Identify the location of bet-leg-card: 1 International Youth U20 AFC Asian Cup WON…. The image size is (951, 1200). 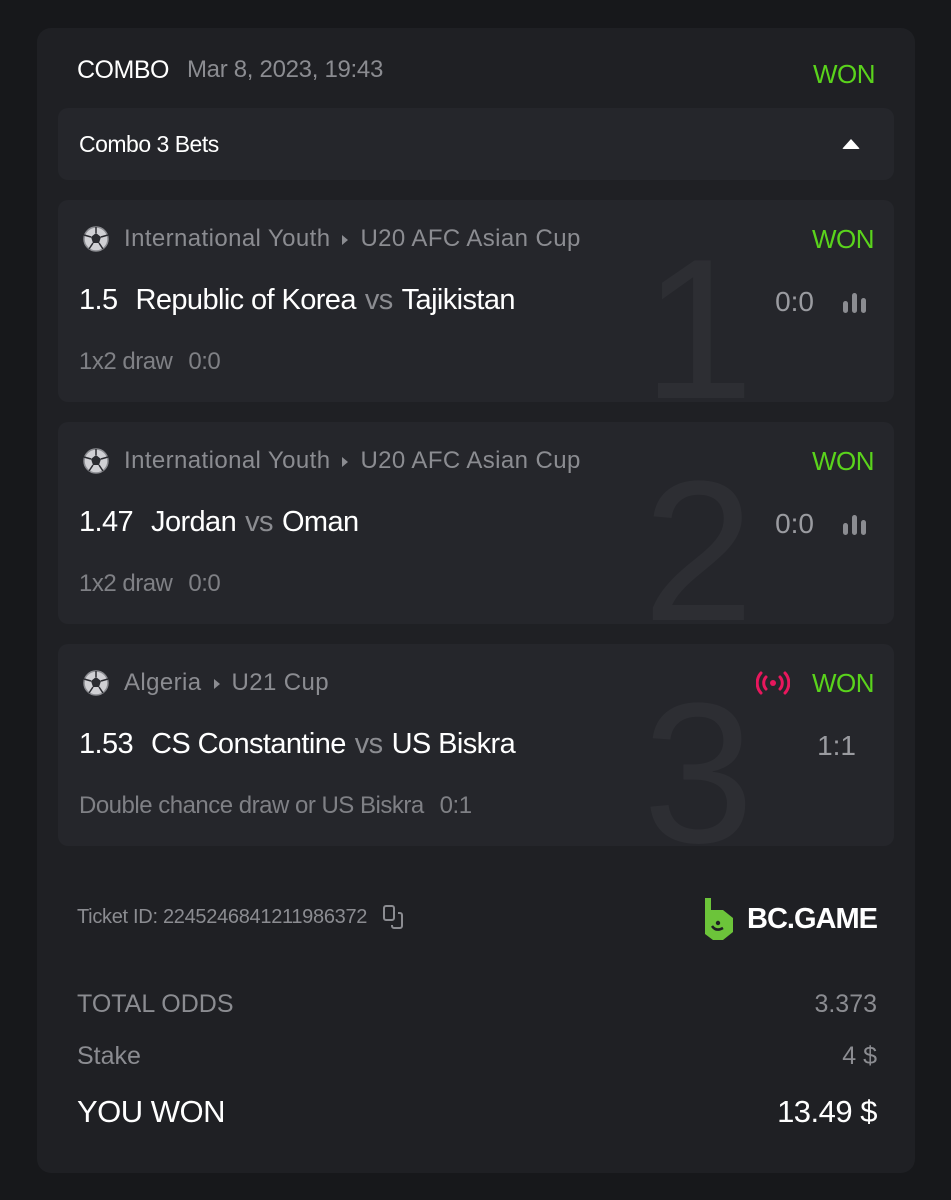
(476, 301).